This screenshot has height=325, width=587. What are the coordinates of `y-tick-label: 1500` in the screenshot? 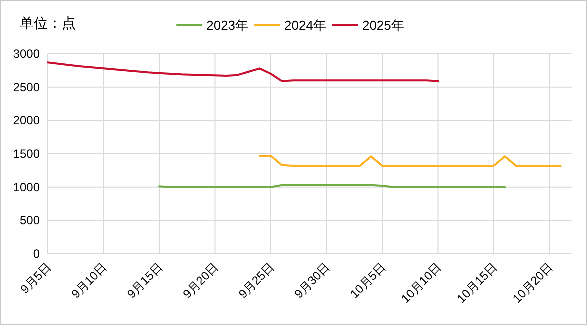 It's located at (26, 154).